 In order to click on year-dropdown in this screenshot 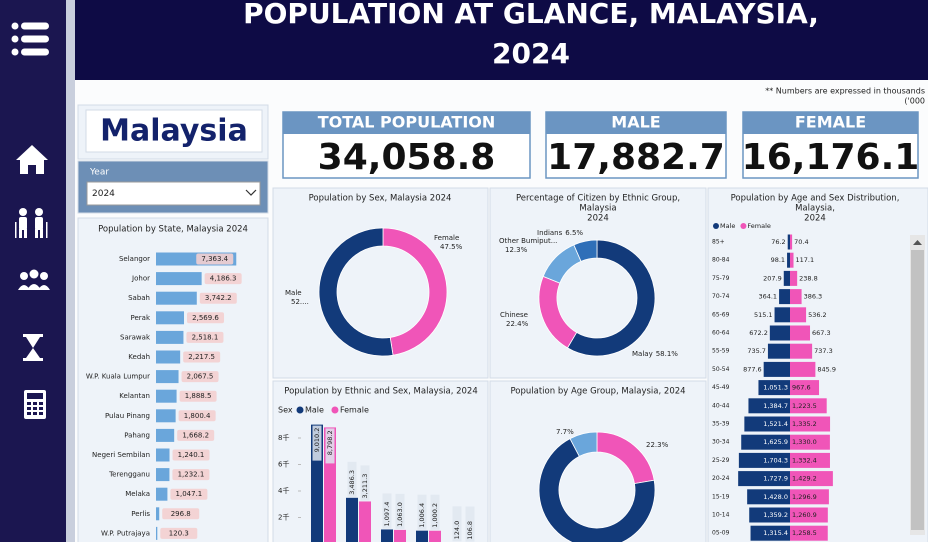, I will do `click(173, 193)`.